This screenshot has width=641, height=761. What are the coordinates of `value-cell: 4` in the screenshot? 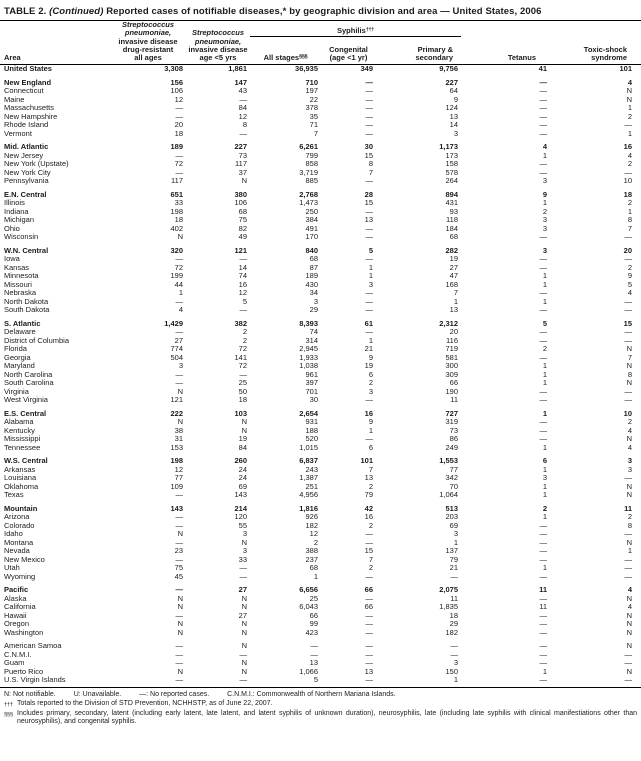 It's located at (630, 607).